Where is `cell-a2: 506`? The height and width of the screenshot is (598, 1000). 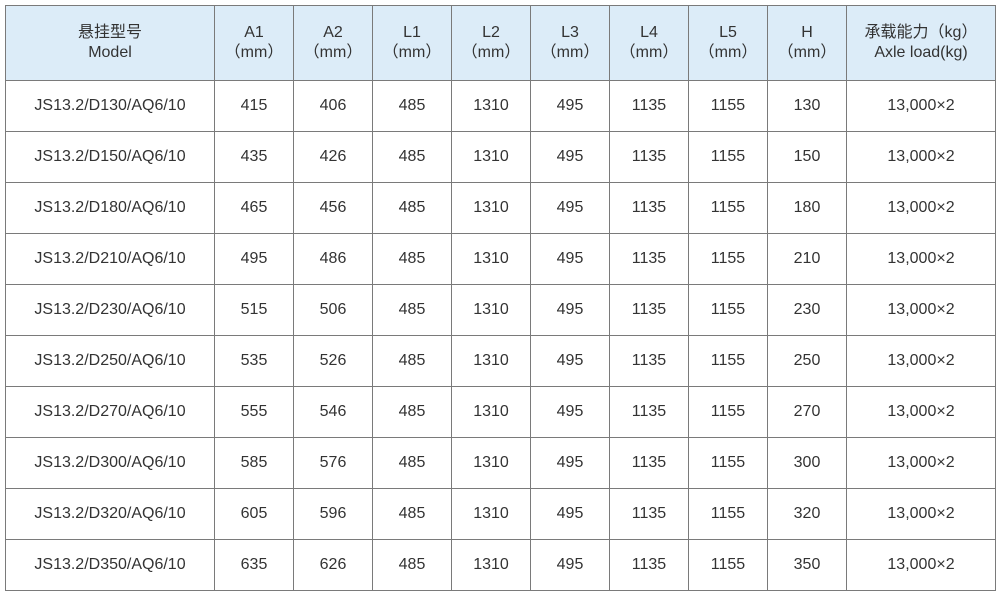 cell-a2: 506 is located at coordinates (333, 310).